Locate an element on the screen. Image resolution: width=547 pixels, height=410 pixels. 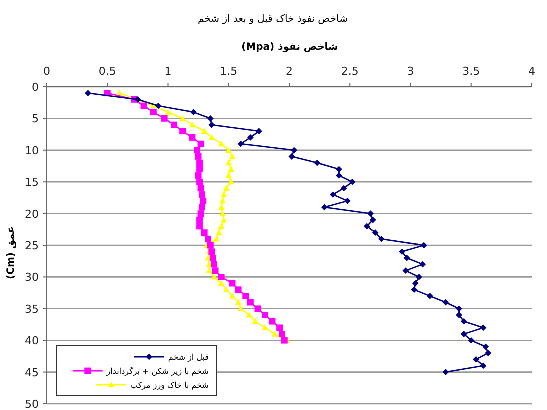
y-tick-label: 50 is located at coordinates (32, 404).